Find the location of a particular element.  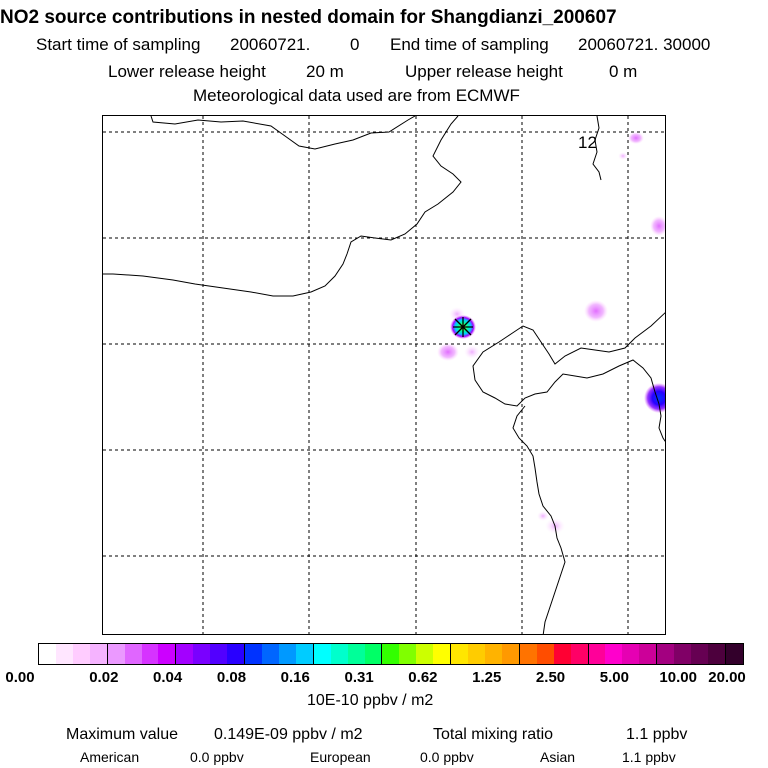

end-time-label: End time of sampling is located at coordinates (469, 44).